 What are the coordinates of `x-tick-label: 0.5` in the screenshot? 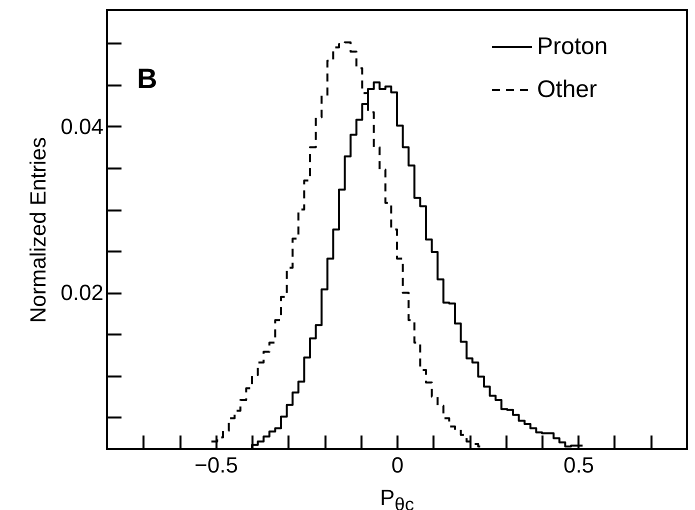 It's located at (578, 465).